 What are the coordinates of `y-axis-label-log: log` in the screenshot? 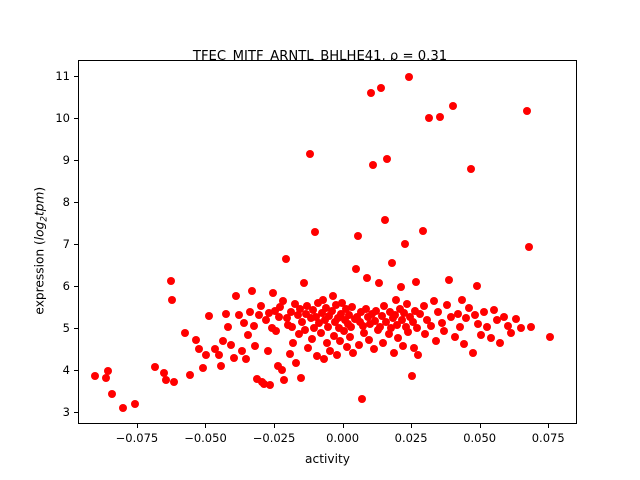 It's located at (39, 231).